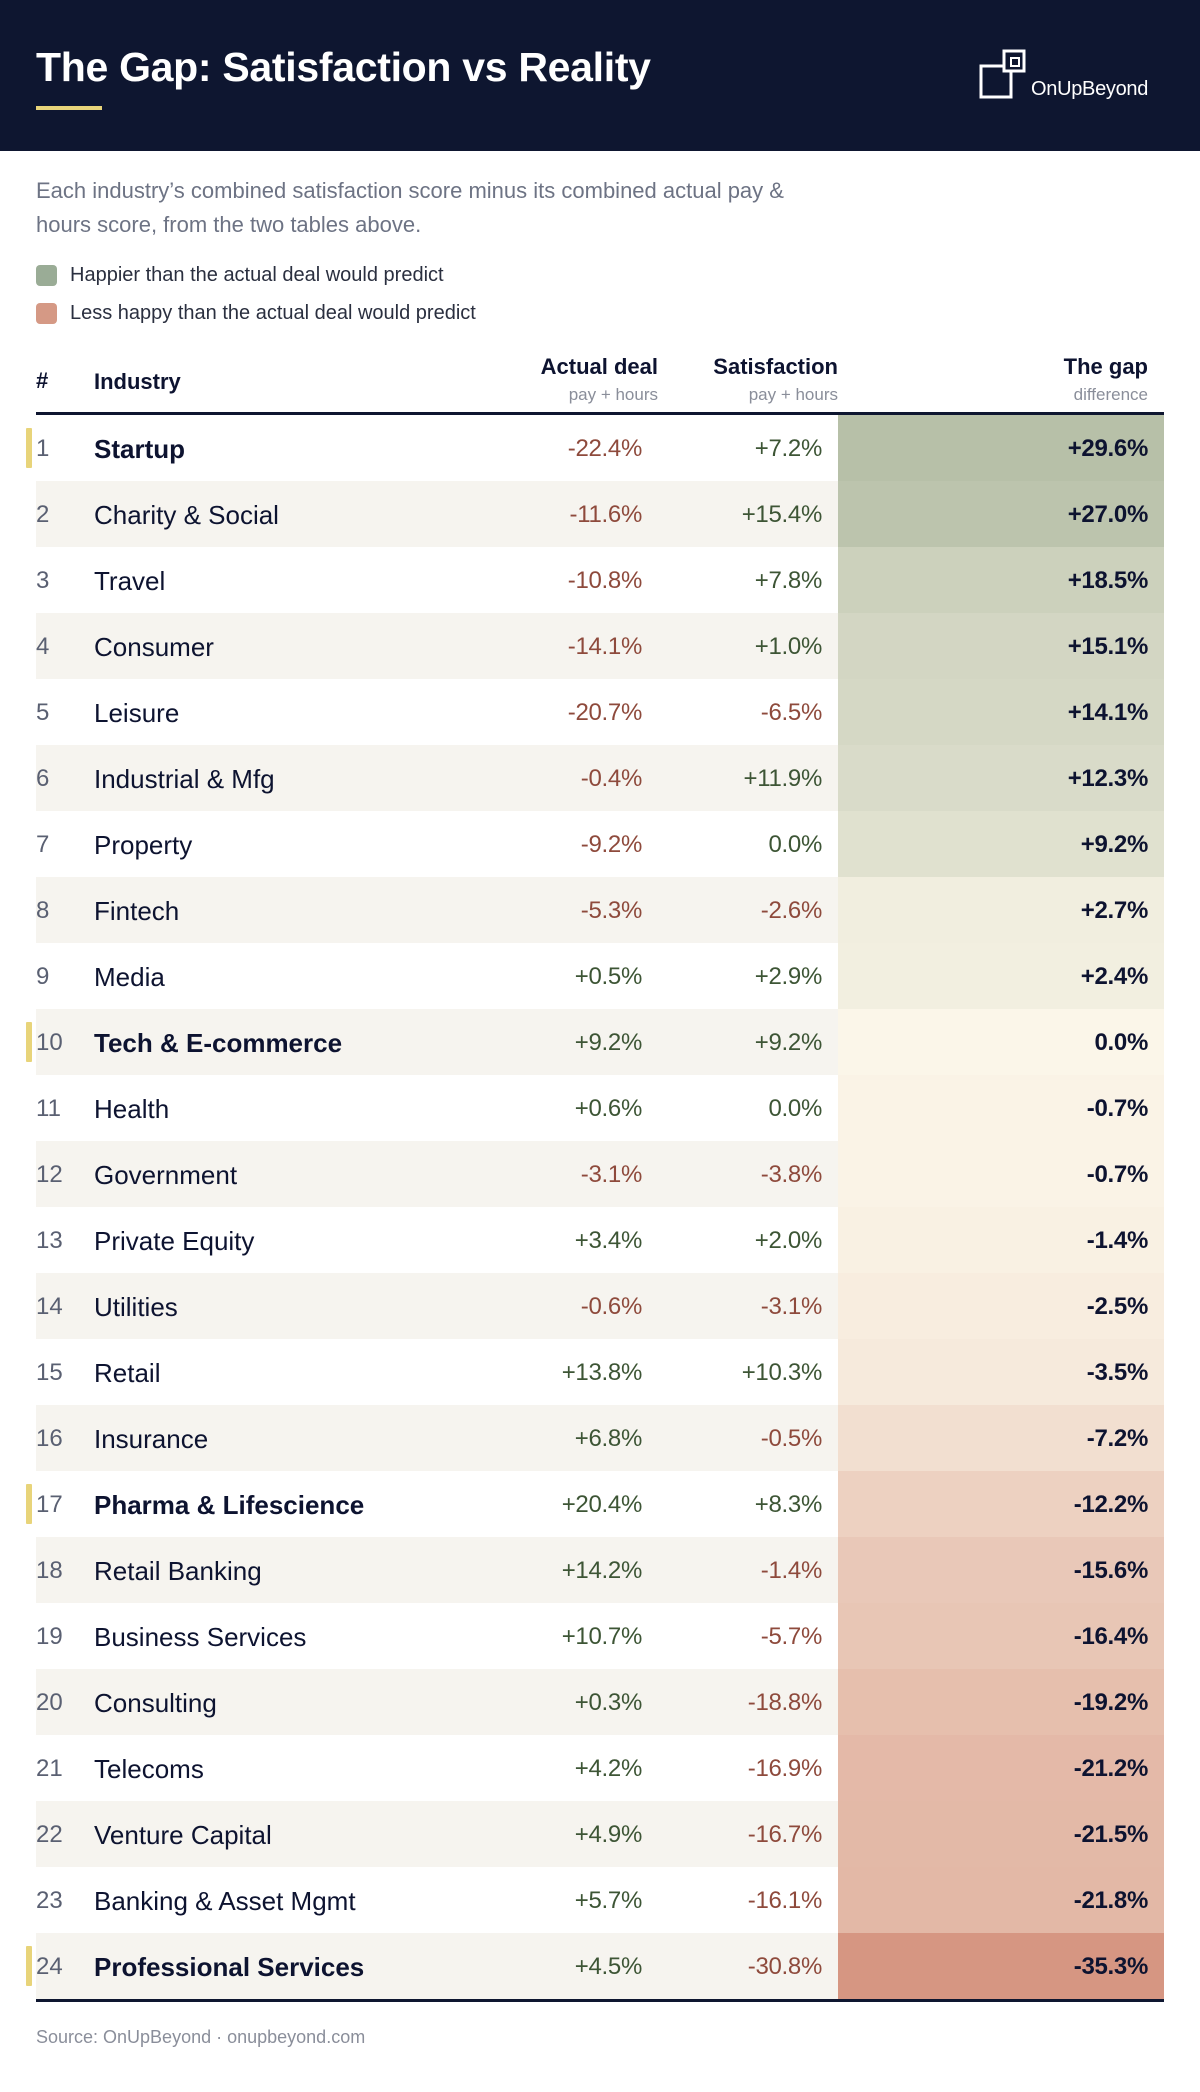 The image size is (1200, 2092). Describe the element at coordinates (608, 1834) in the screenshot. I see `row-actual-deal: +4.9%` at that location.